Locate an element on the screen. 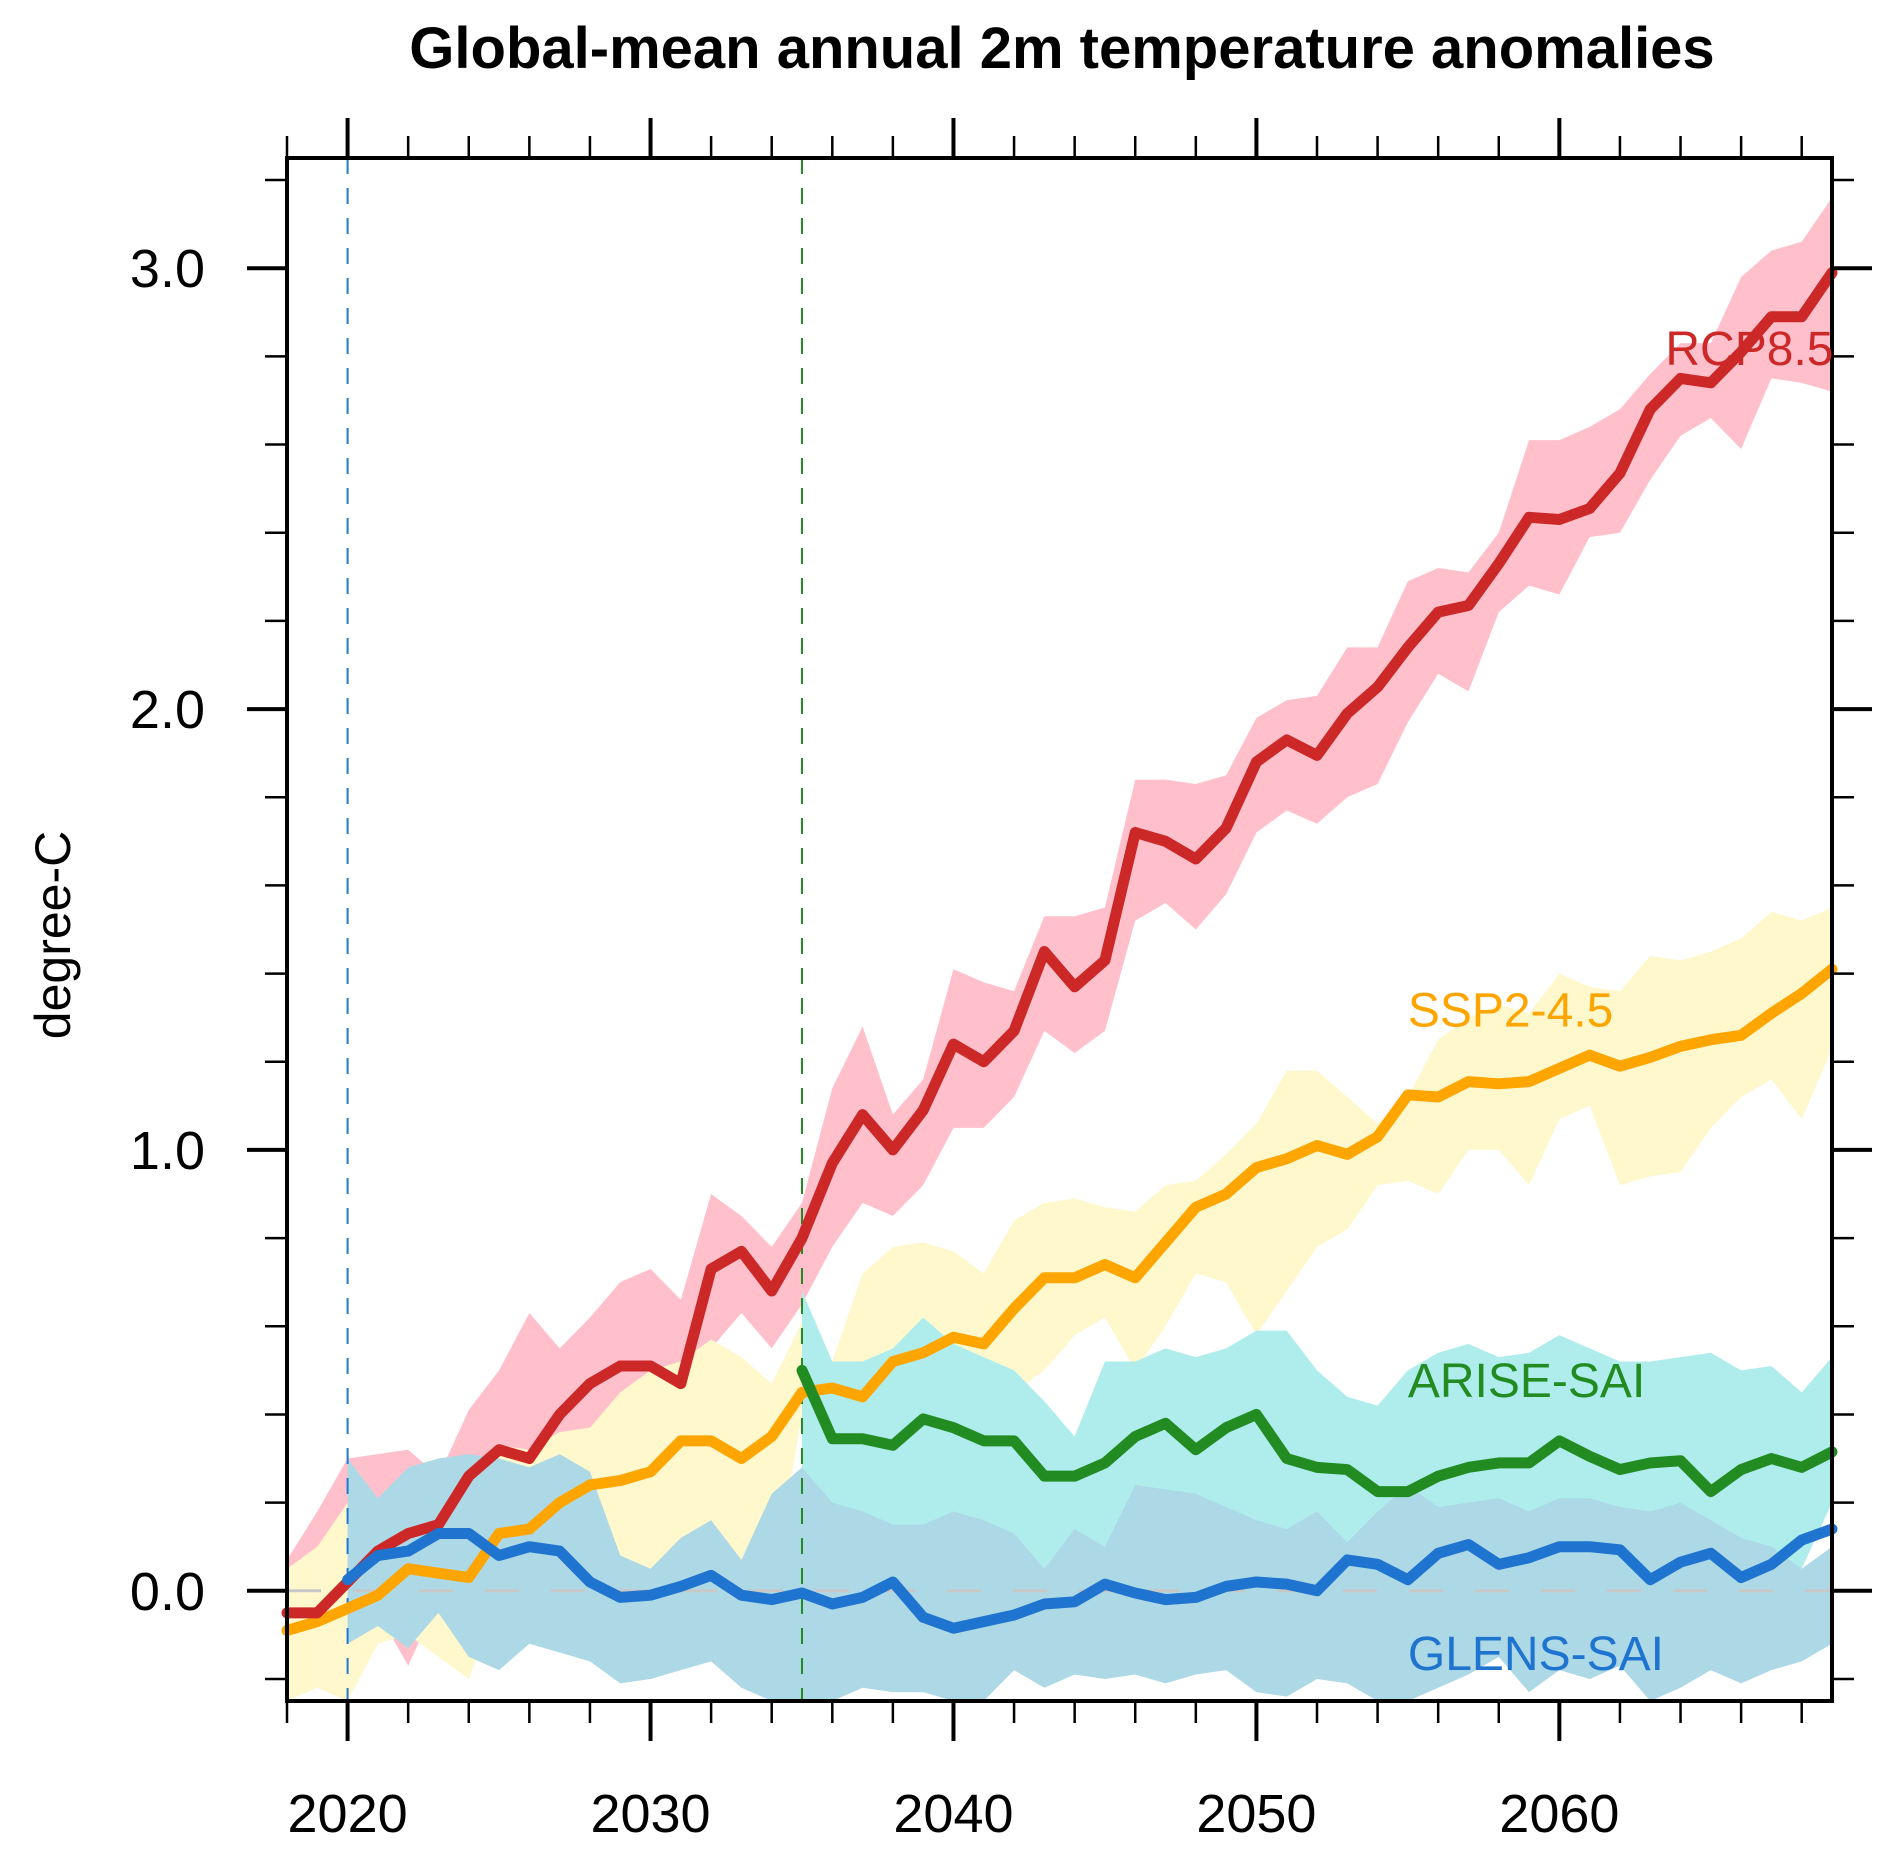 This screenshot has height=1853, width=1892. y-axis-label: degree-C is located at coordinates (53, 935).